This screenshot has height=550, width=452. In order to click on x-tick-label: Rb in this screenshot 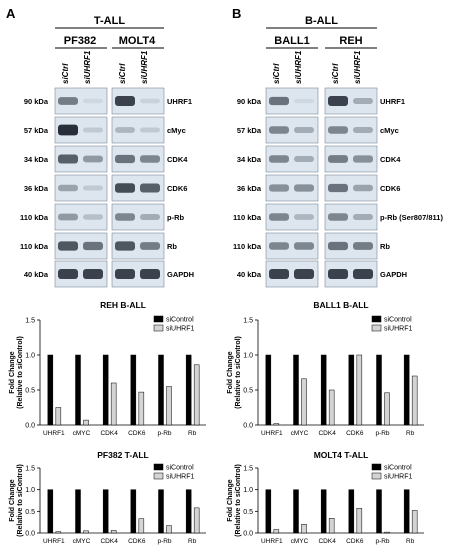, I will do `click(410, 433)`.